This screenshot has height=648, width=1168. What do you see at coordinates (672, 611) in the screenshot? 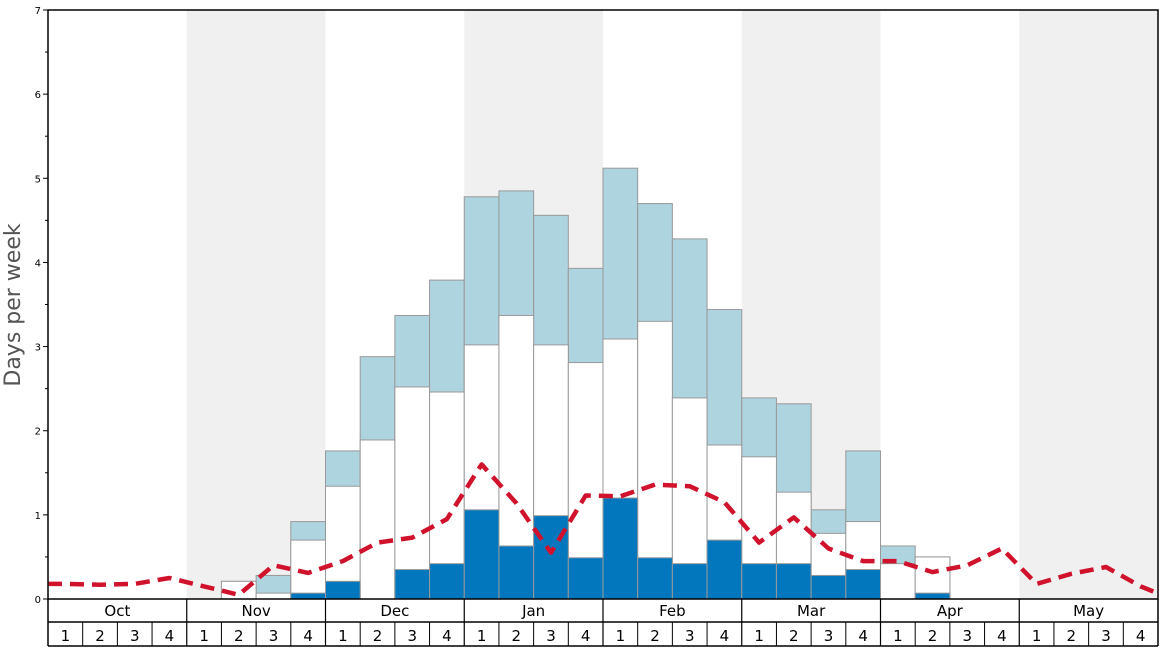
I see `month-label: Feb` at bounding box center [672, 611].